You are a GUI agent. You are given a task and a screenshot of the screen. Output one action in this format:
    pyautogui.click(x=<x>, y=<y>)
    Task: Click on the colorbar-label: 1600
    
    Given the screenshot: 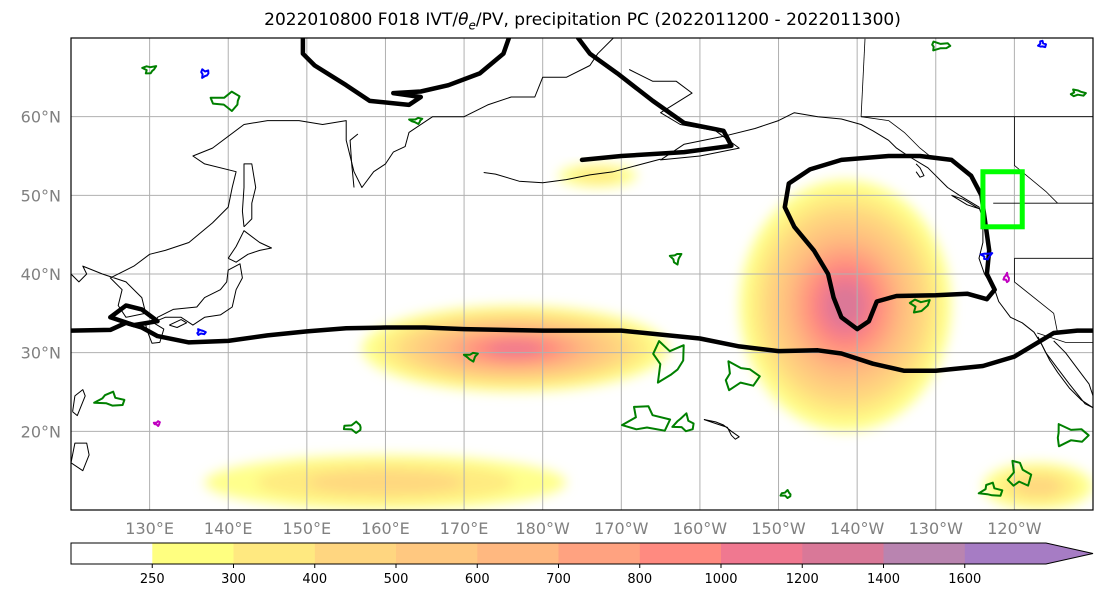 What is the action you would take?
    pyautogui.click(x=964, y=579)
    